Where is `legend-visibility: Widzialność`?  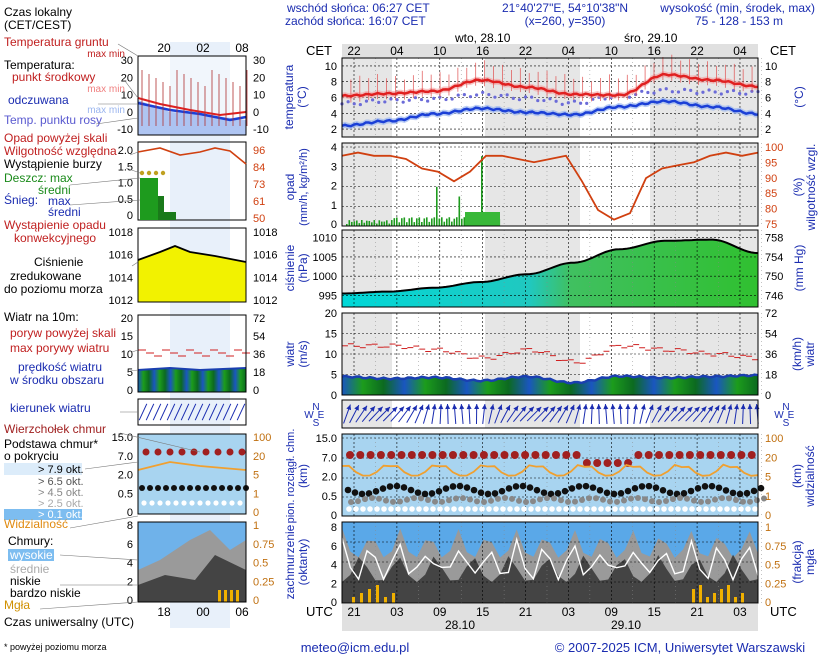 legend-visibility: Widzialność is located at coordinates (36, 524).